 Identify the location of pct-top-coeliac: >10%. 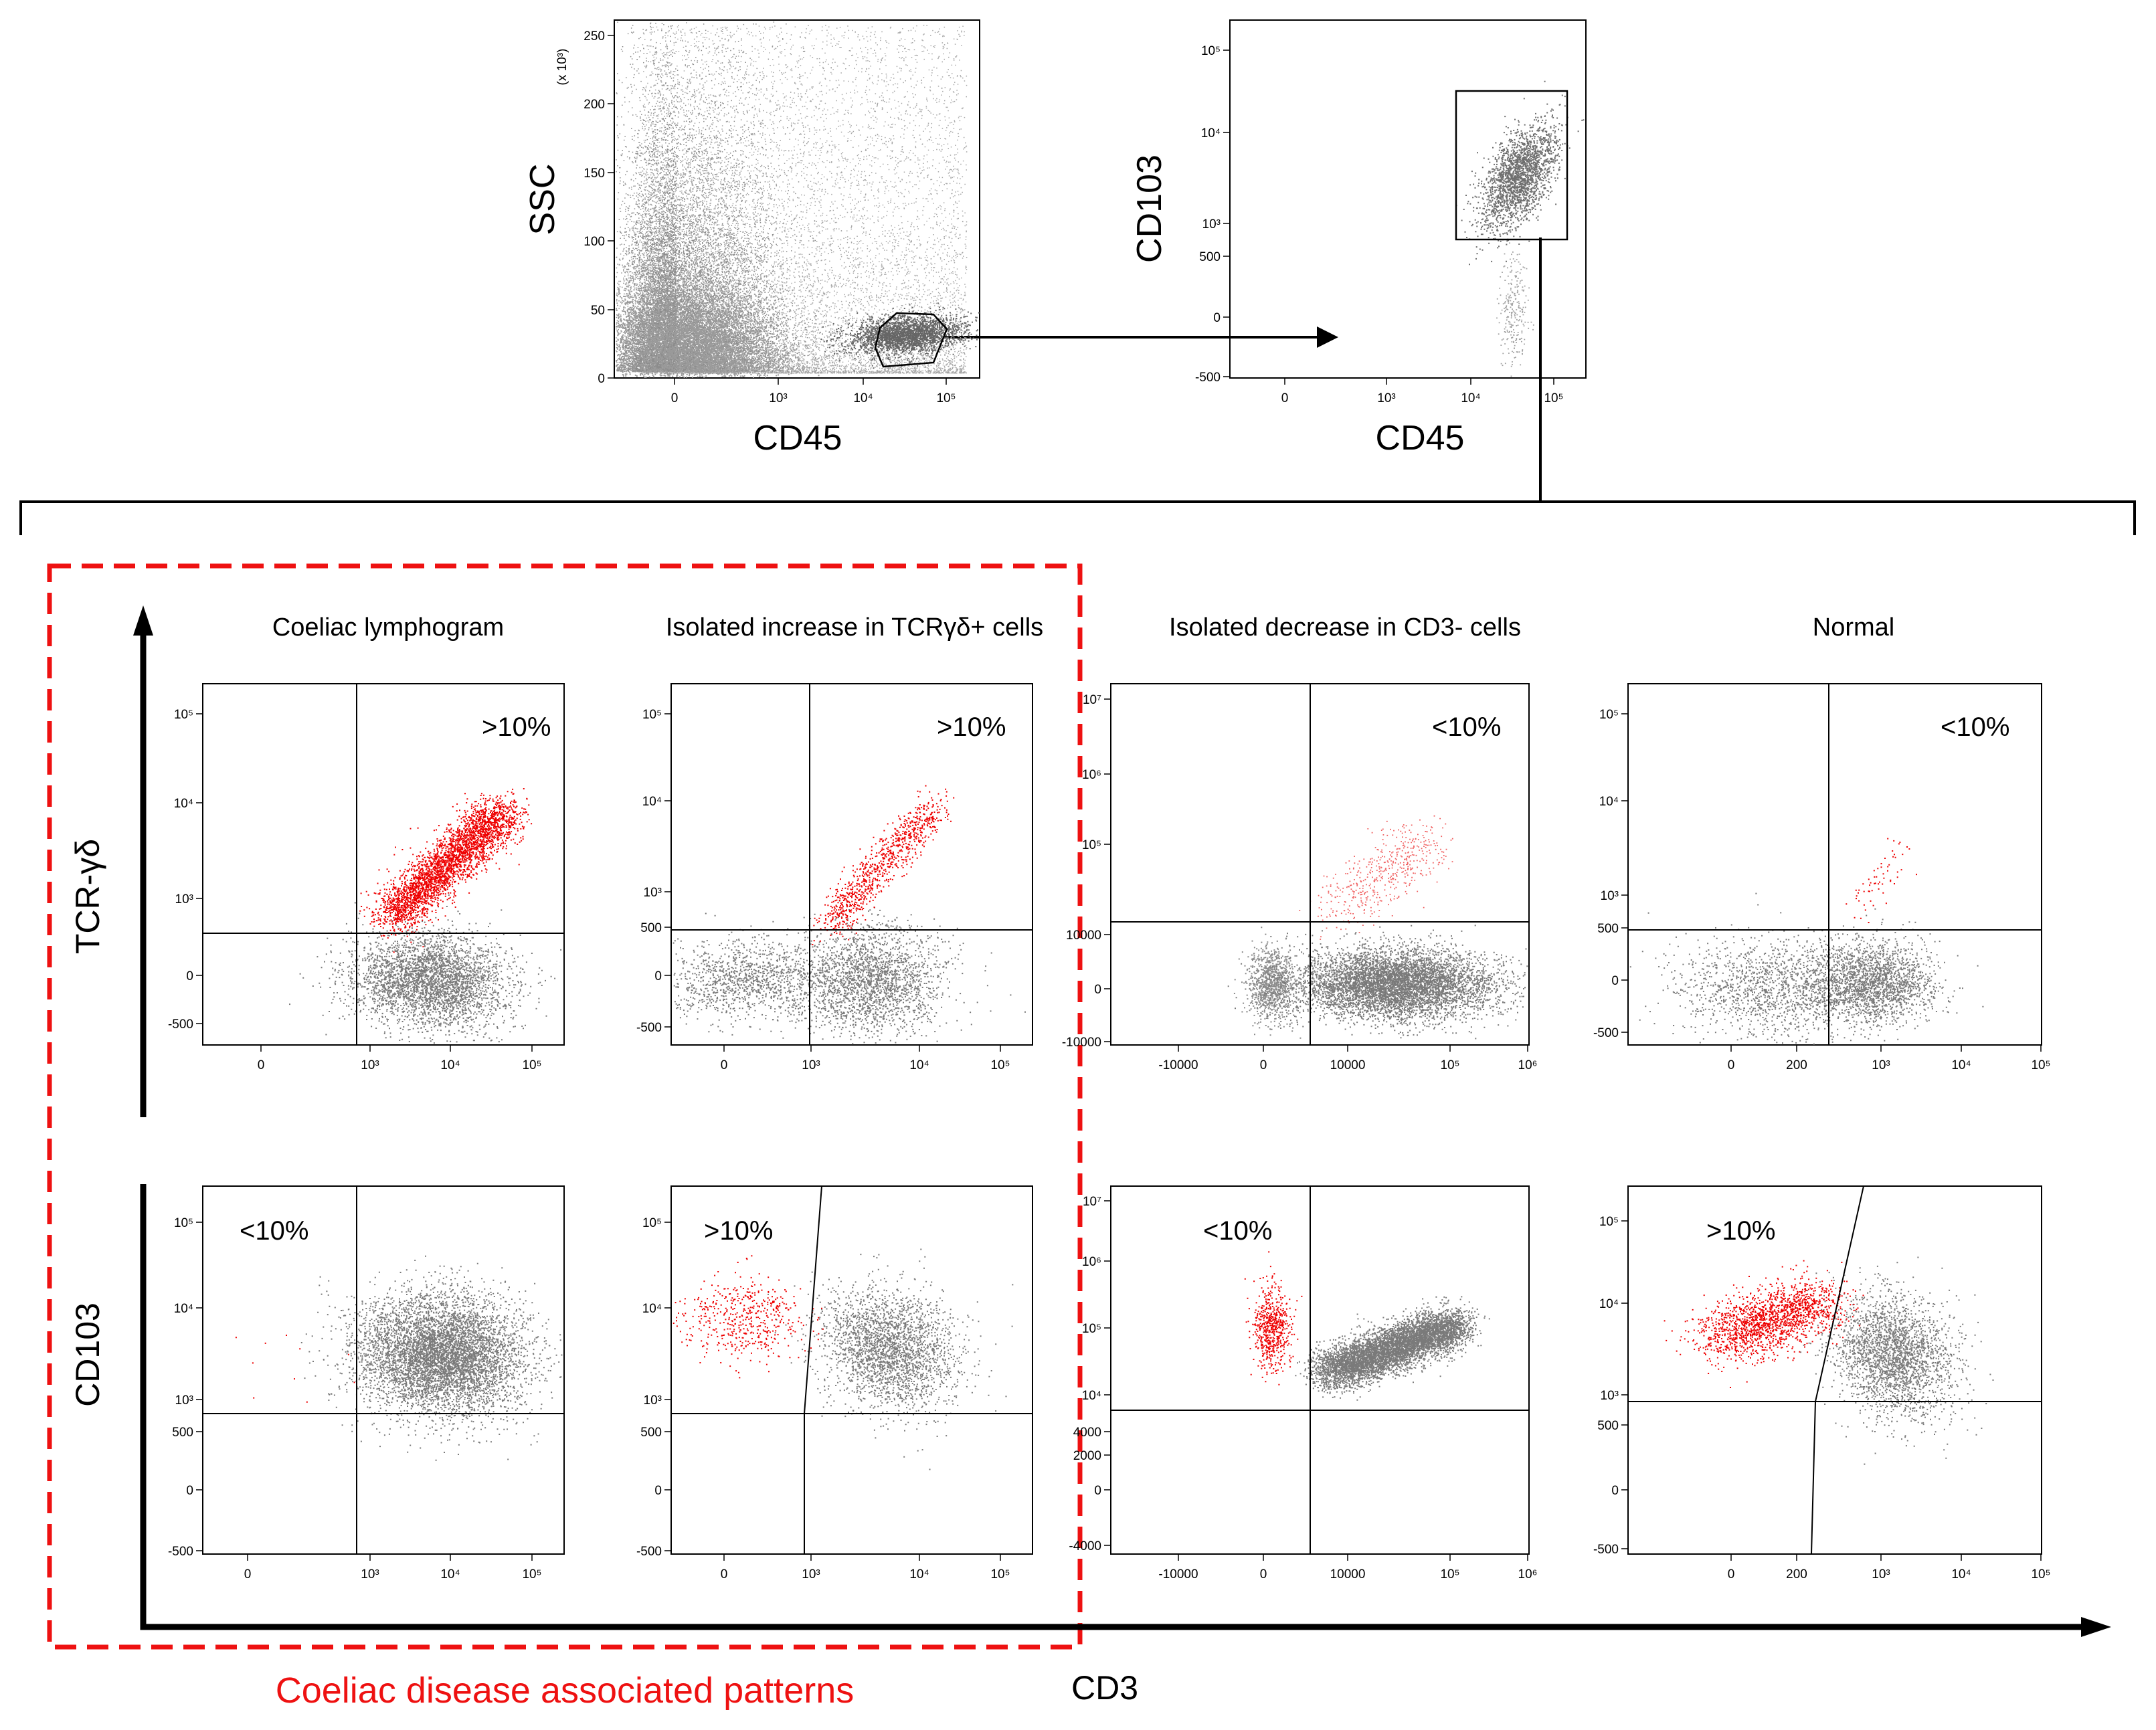
(516, 727).